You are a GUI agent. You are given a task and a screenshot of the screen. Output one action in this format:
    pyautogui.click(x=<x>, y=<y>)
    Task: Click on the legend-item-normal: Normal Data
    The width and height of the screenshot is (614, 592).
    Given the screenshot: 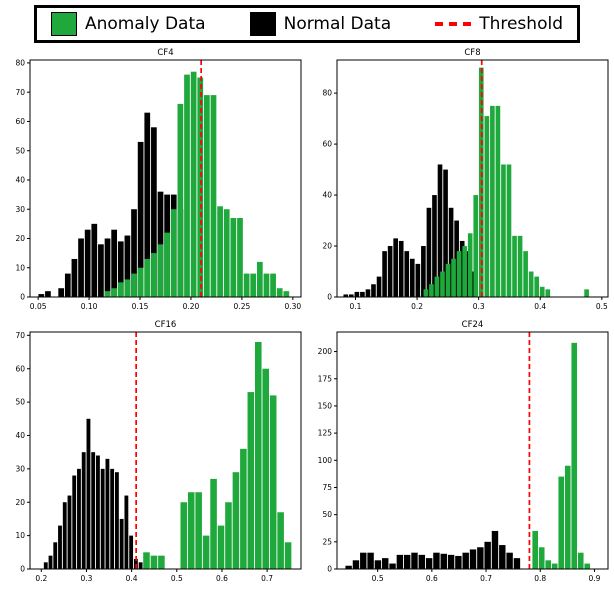 What is the action you would take?
    pyautogui.click(x=320, y=24)
    